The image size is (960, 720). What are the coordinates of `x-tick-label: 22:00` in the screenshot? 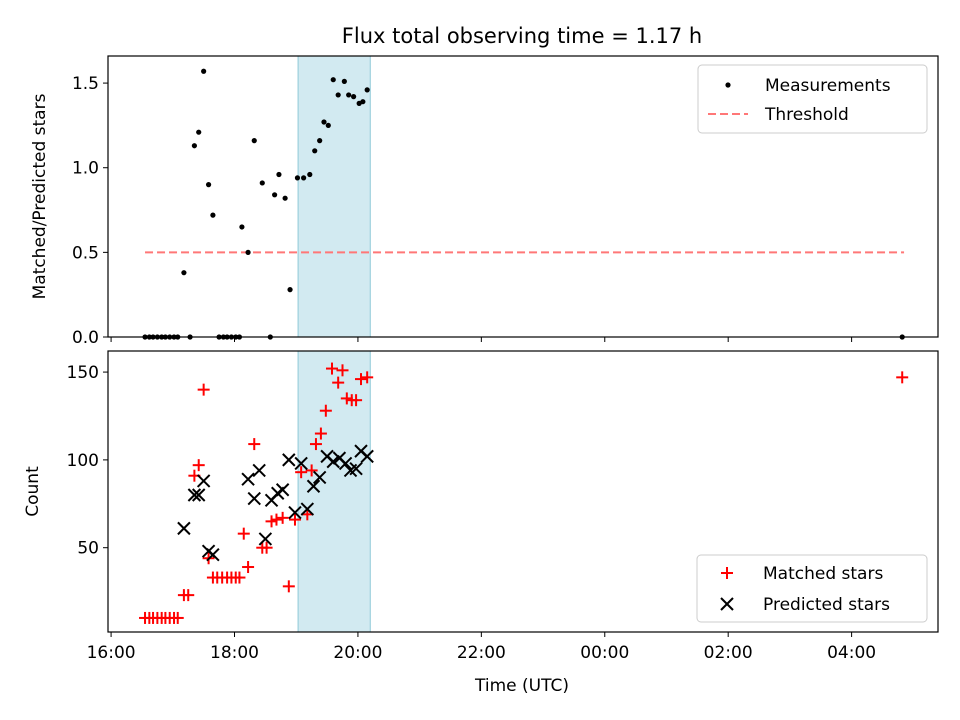 It's located at (481, 653).